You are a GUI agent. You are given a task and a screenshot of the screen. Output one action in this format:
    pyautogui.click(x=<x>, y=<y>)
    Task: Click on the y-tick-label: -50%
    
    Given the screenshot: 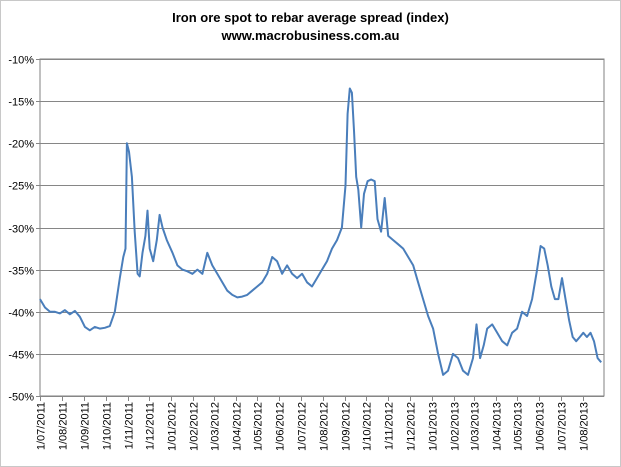 What is the action you would take?
    pyautogui.click(x=21, y=398)
    